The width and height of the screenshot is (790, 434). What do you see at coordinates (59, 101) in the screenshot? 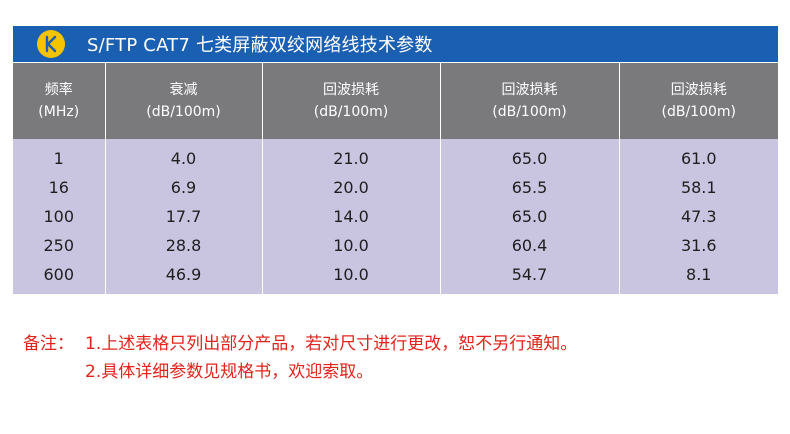
I see `column-header-frequency: 频率 (MHz)` at bounding box center [59, 101].